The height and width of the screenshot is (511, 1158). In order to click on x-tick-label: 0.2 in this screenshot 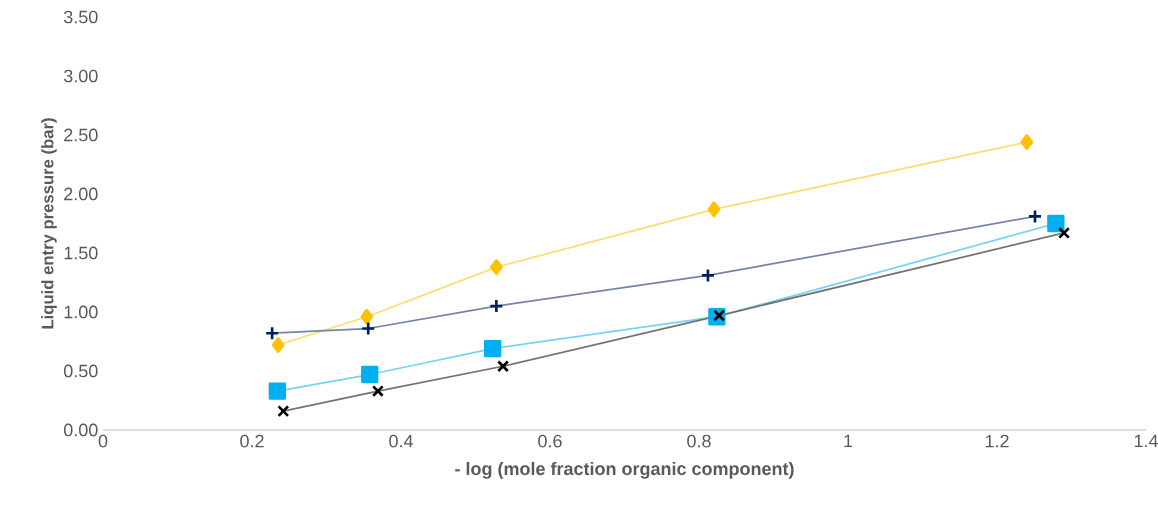, I will do `click(252, 441)`.